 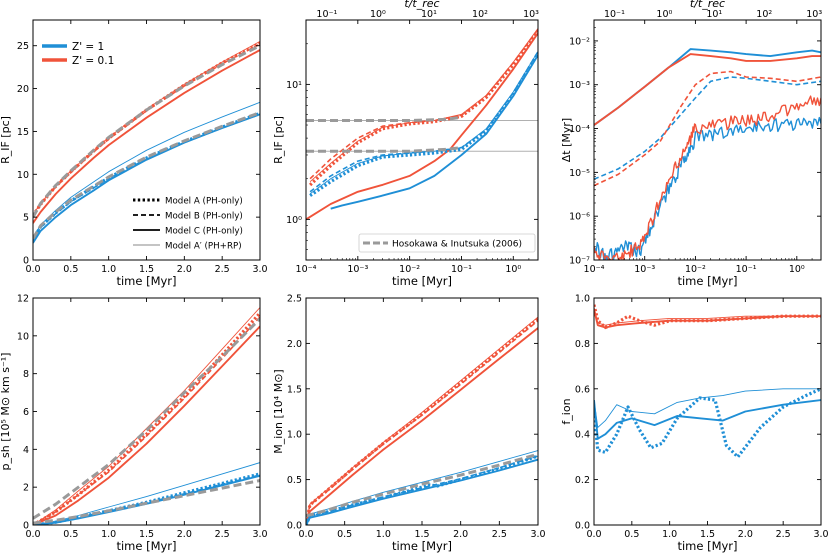 What do you see at coordinates (294, 299) in the screenshot?
I see `y-tick-label: 2.5` at bounding box center [294, 299].